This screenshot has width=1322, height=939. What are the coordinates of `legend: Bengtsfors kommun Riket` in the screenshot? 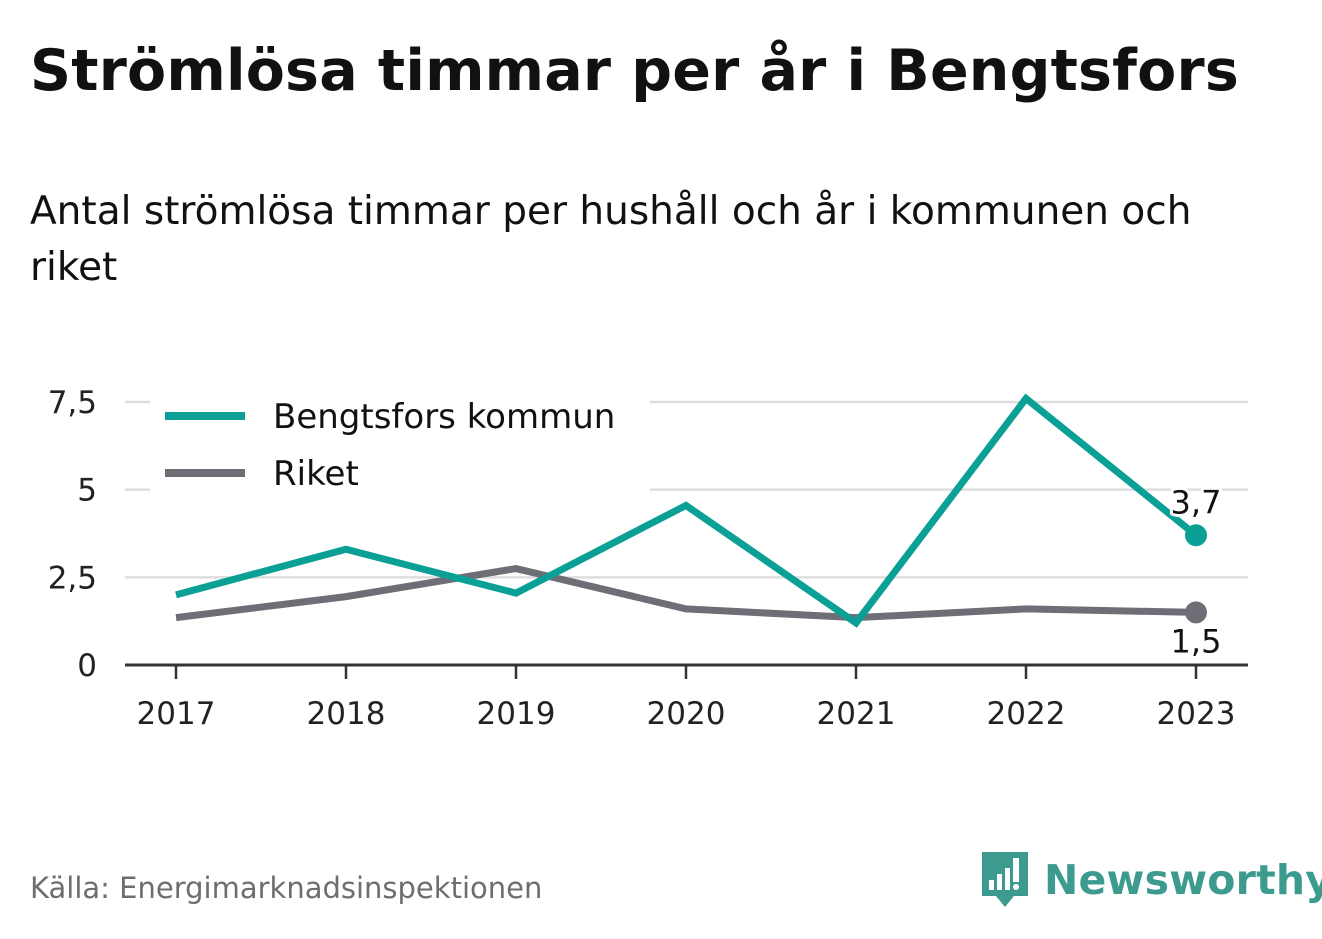 It's located at (400, 439).